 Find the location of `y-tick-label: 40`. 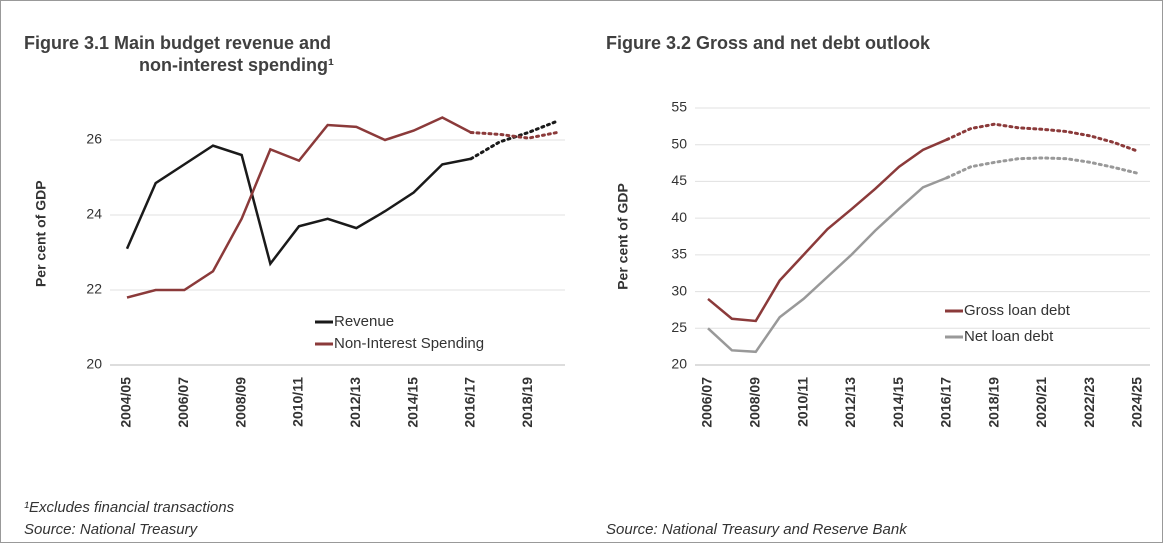

y-tick-label: 40 is located at coordinates (679, 217).